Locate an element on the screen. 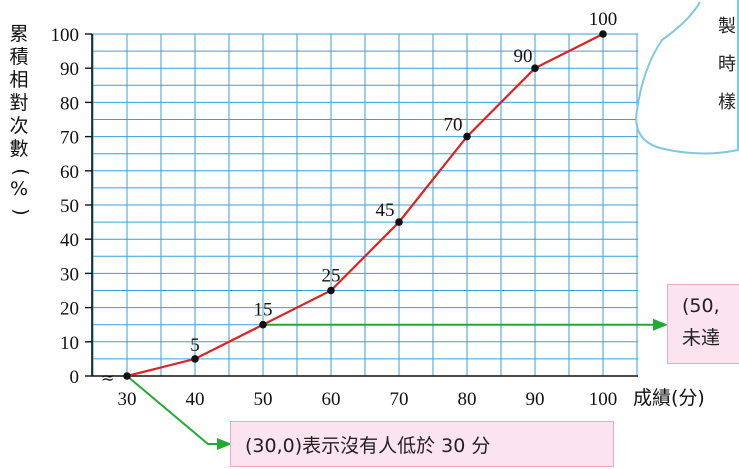 The image size is (739, 469). x-tick-label: 60 is located at coordinates (331, 399).